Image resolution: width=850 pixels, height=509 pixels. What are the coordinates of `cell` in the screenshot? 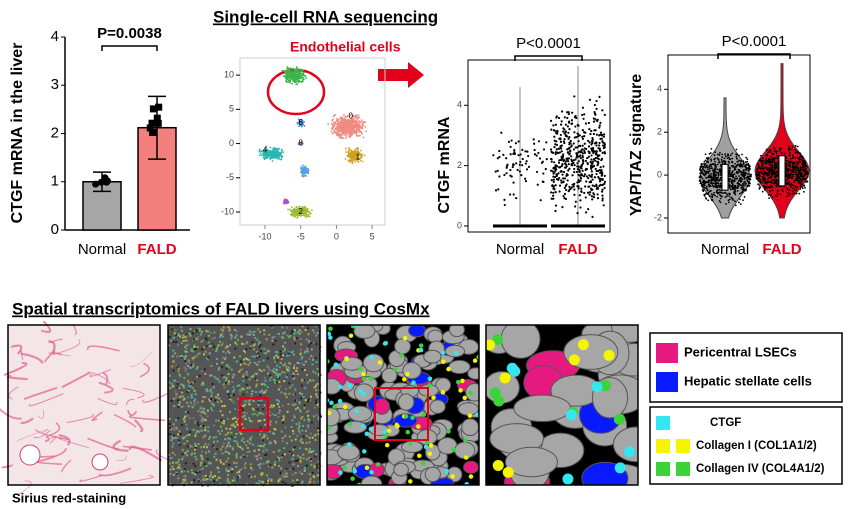 It's located at (624, 334).